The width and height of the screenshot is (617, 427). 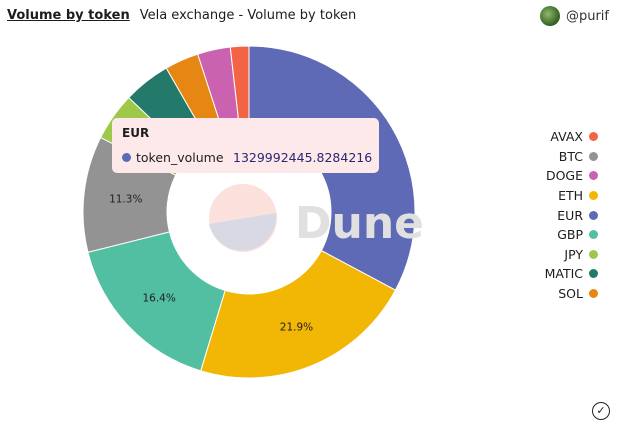 I want to click on legend-label: BTC, so click(x=570, y=156).